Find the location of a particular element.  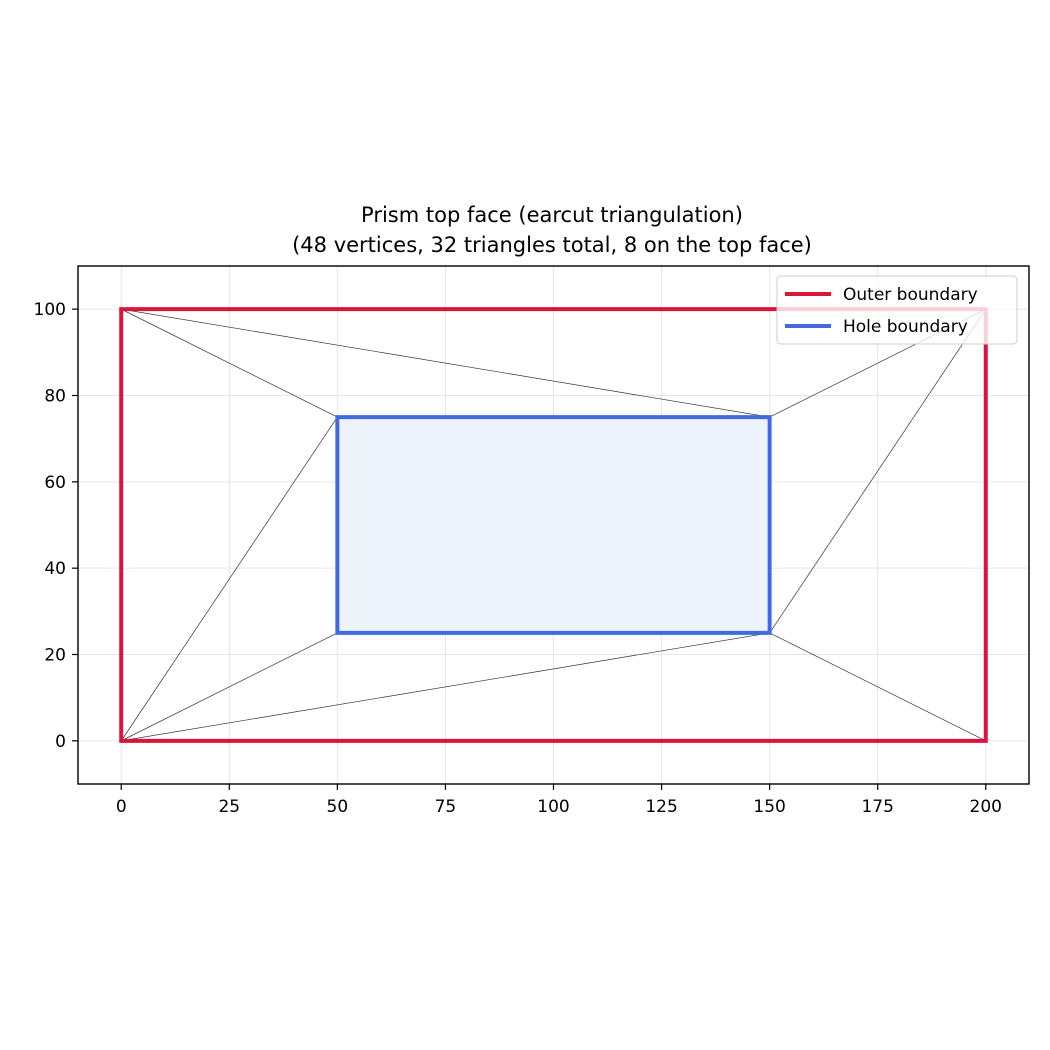

hole-boundary-line is located at coordinates (553, 525).